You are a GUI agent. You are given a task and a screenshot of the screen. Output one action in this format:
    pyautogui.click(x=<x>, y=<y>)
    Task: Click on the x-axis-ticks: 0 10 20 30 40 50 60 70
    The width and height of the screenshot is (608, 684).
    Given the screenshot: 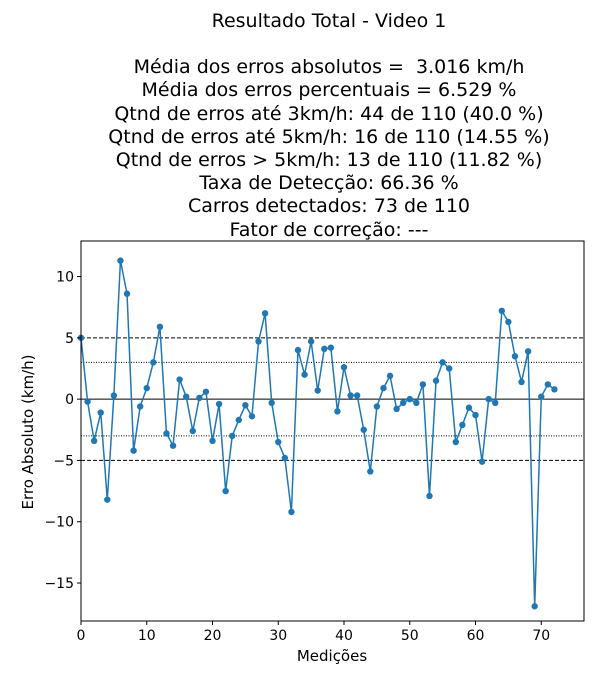 What is the action you would take?
    pyautogui.click(x=313, y=632)
    